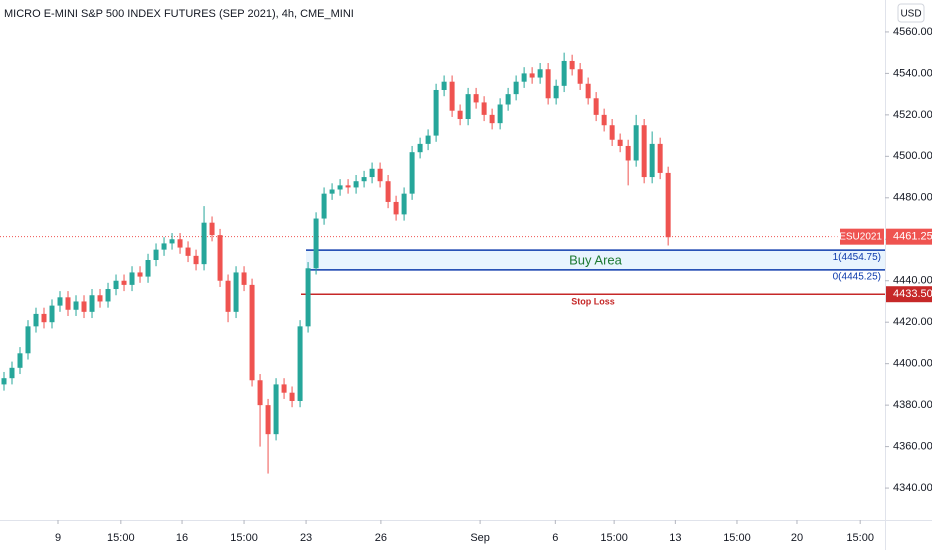 The width and height of the screenshot is (932, 550). What do you see at coordinates (857, 276) in the screenshot?
I see `level-label: 0(4445.25)` at bounding box center [857, 276].